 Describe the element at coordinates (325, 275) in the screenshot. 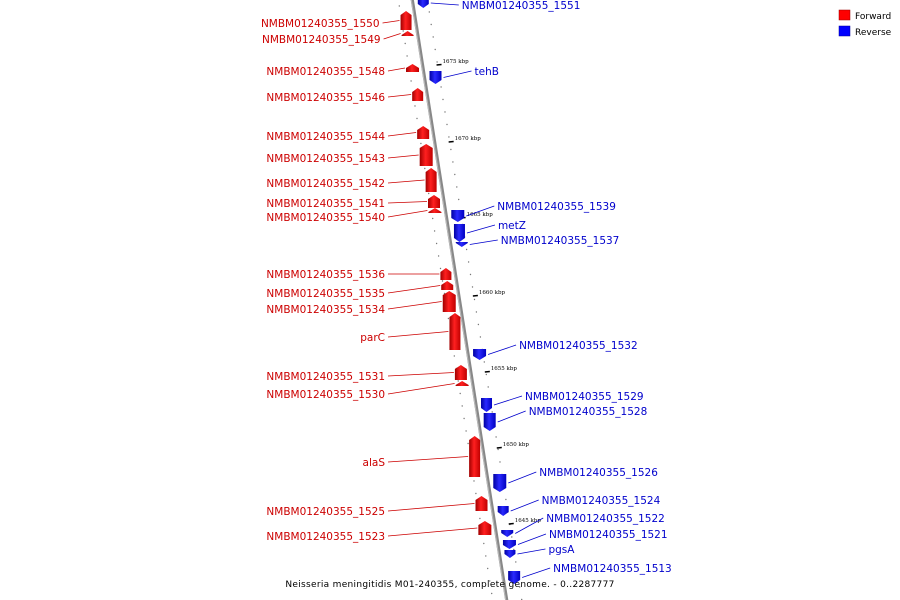

I see `forward-gene-label: NMBM01240355_1536` at that location.